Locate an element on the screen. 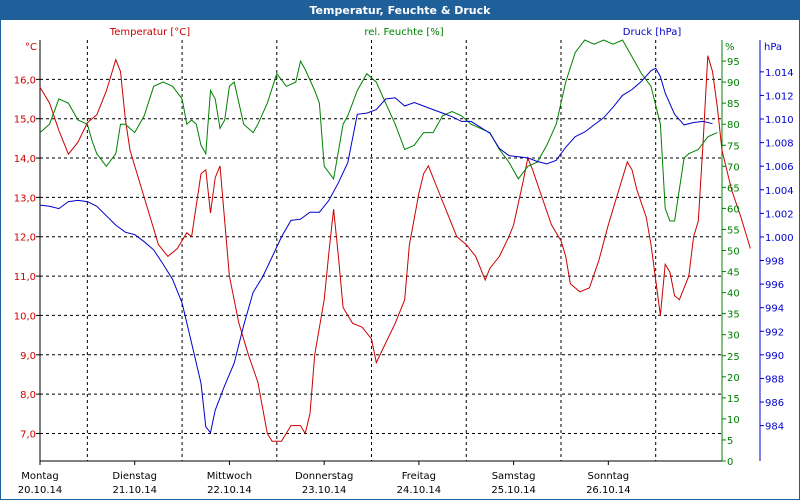 The height and width of the screenshot is (500, 800). humidity-tick-label: 90 is located at coordinates (733, 83).